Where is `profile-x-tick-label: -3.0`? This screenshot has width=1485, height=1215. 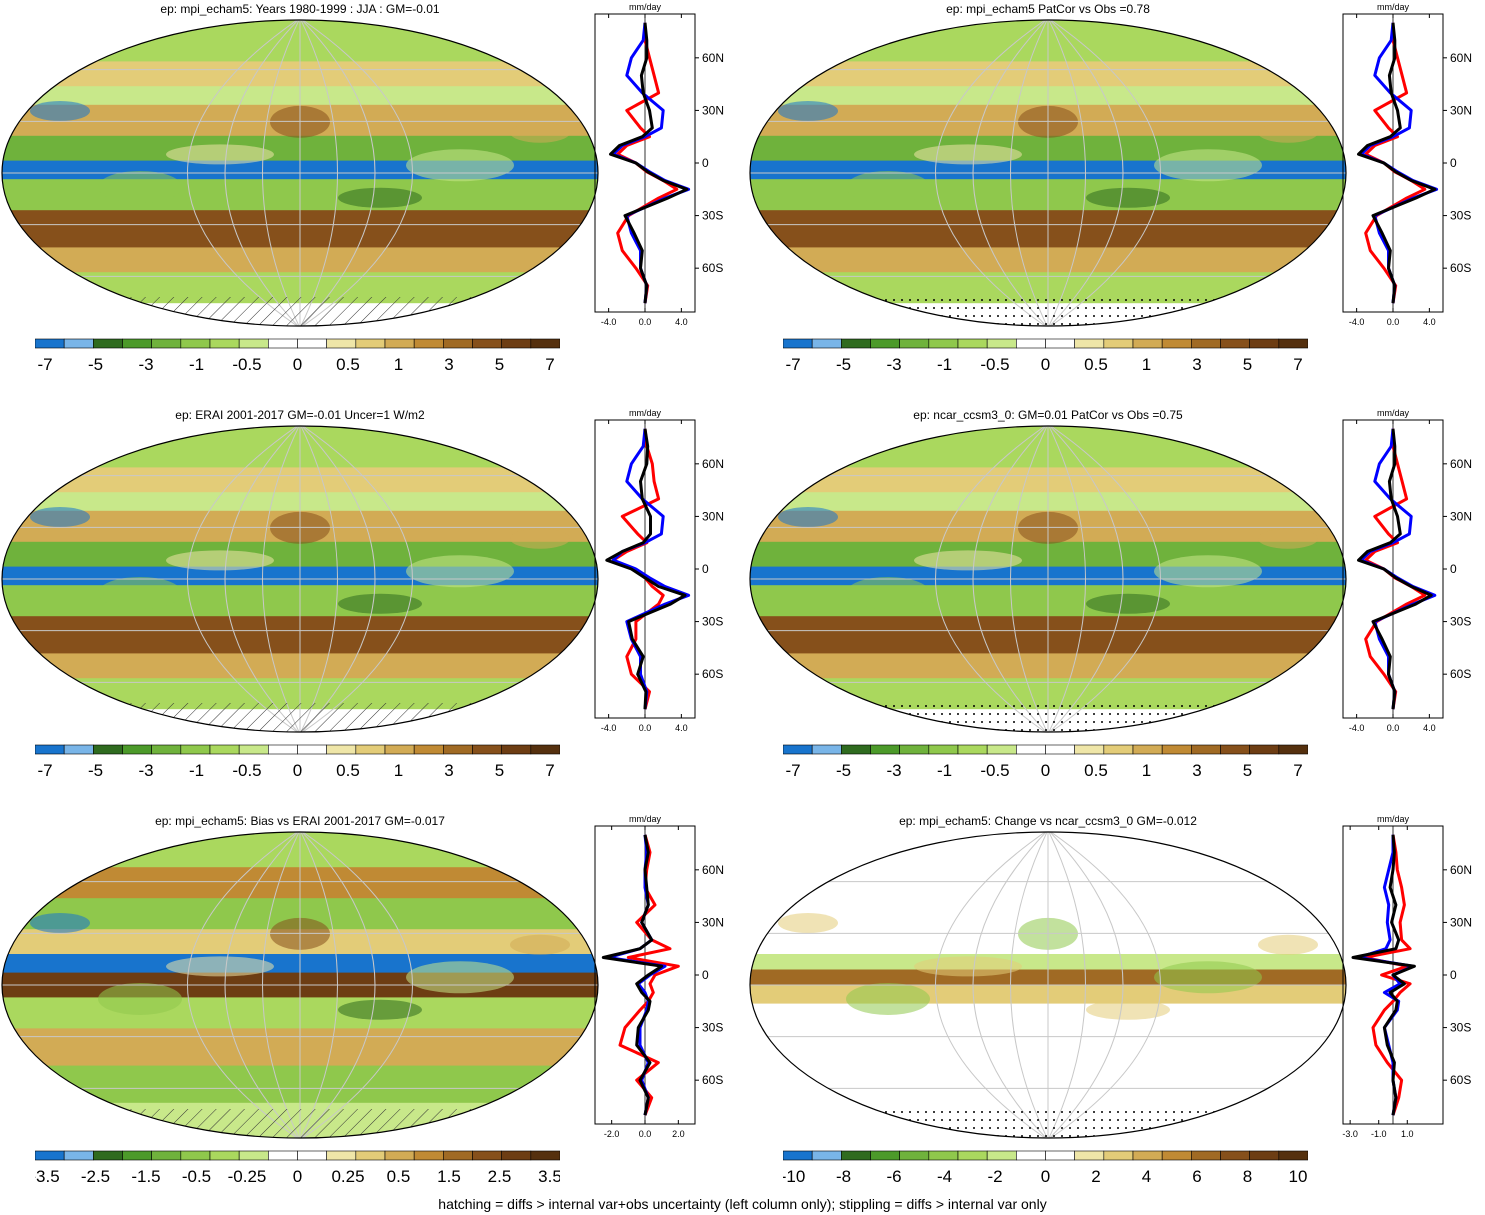 profile-x-tick-label: -3.0 is located at coordinates (1350, 1134).